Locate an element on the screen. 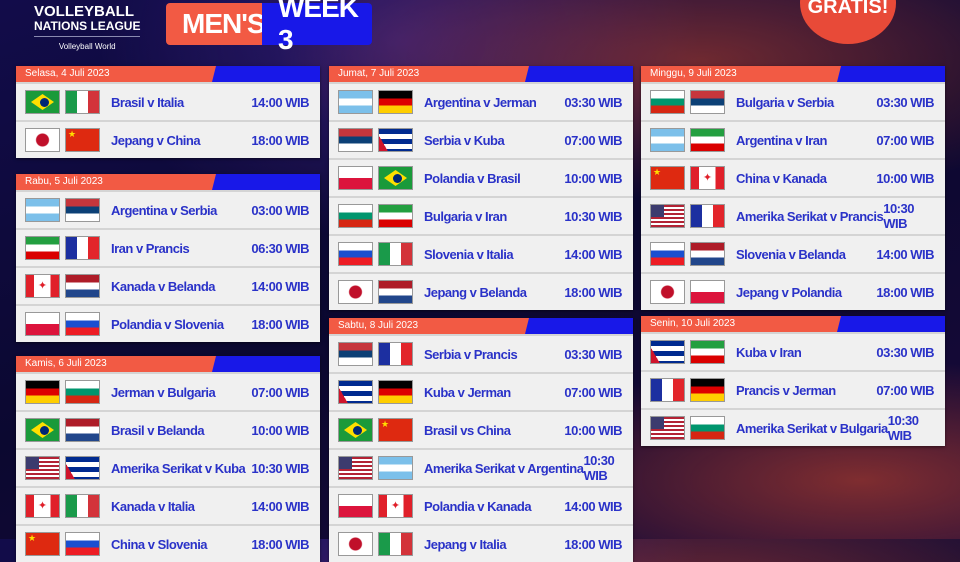  match-name: Slovenia v Italia is located at coordinates (469, 254).